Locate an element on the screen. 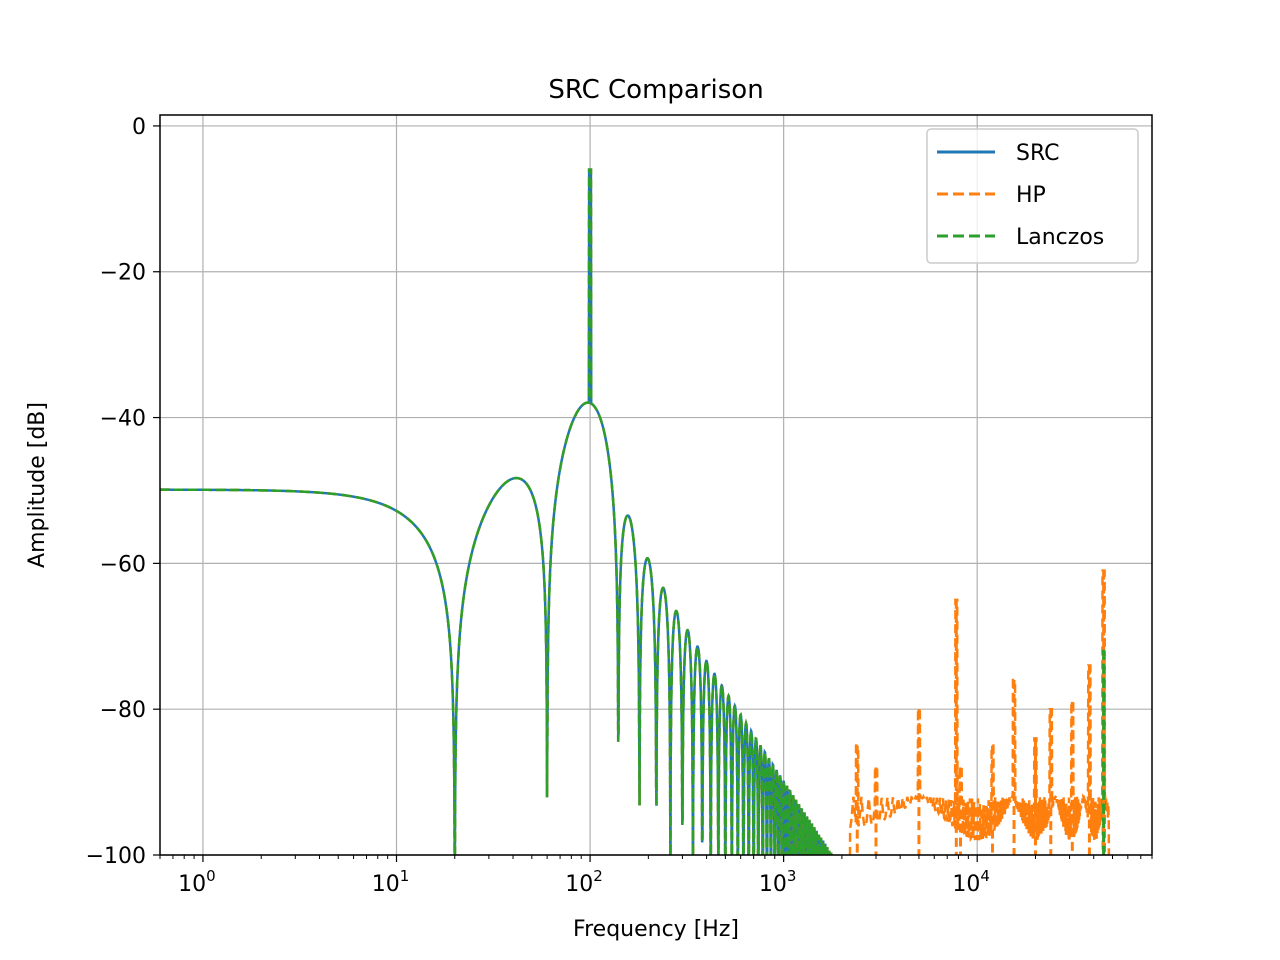  legend-label-lanczos: Lanczos is located at coordinates (1060, 237).